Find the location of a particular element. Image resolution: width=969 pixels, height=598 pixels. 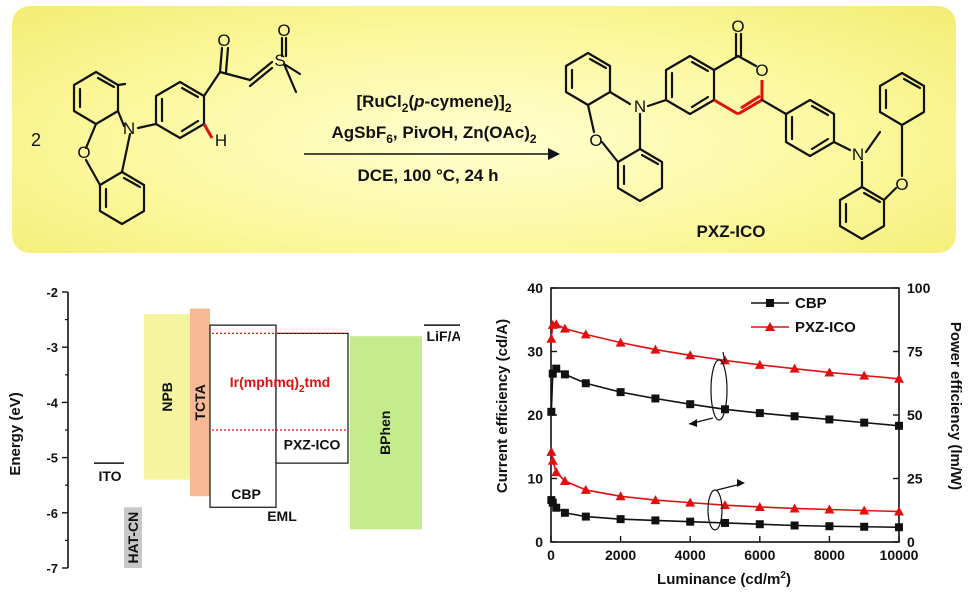

energy-tick-label: -5 is located at coordinates (52, 458).